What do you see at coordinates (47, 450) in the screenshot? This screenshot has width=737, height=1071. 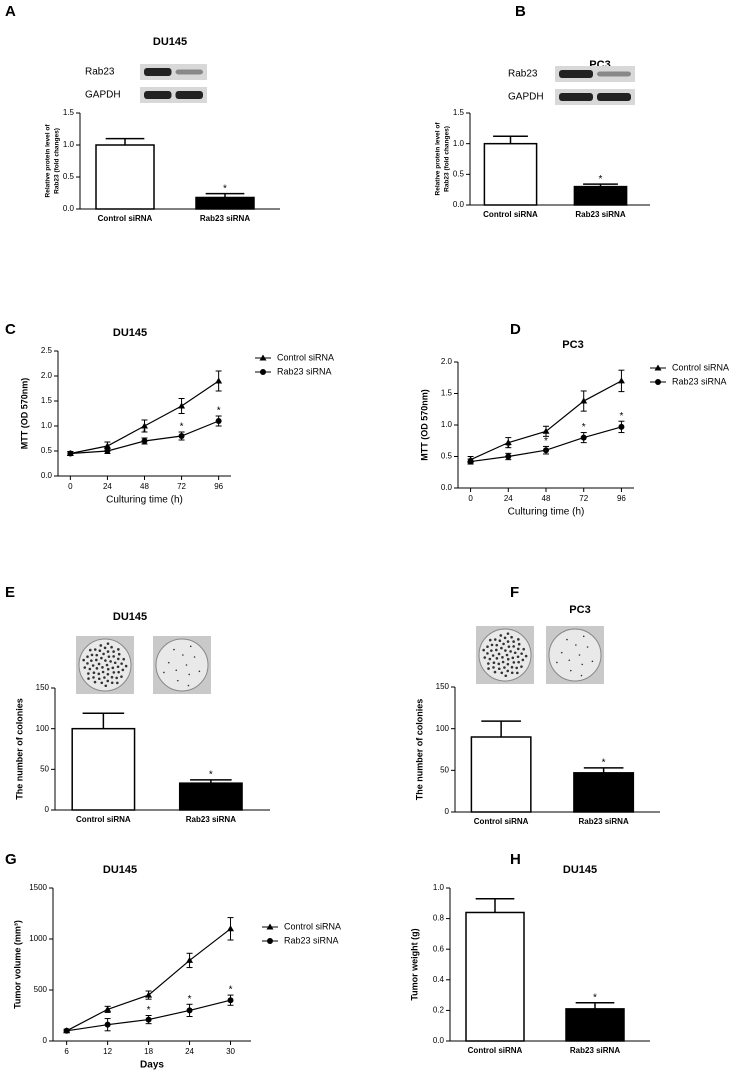 I see `y-tick-label: 0.5` at bounding box center [47, 450].